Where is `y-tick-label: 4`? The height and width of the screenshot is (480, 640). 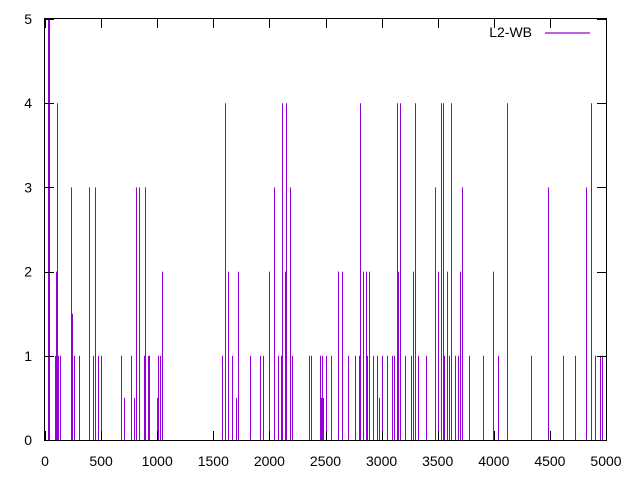 y-tick-label: 4 is located at coordinates (28, 103).